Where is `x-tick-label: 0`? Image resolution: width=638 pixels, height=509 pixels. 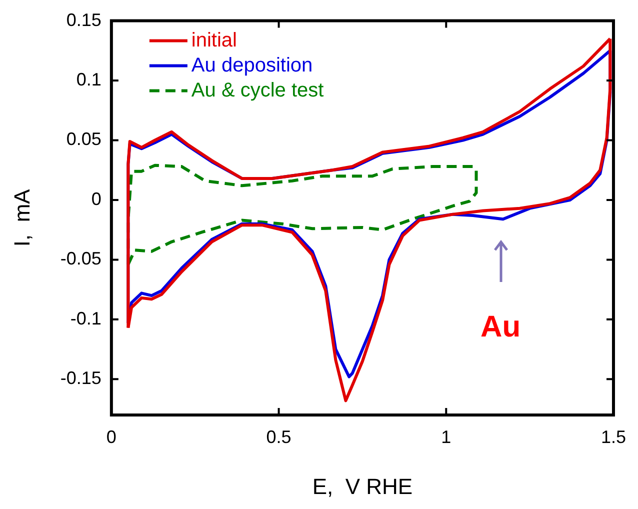 x-tick-label: 0 is located at coordinates (111, 436).